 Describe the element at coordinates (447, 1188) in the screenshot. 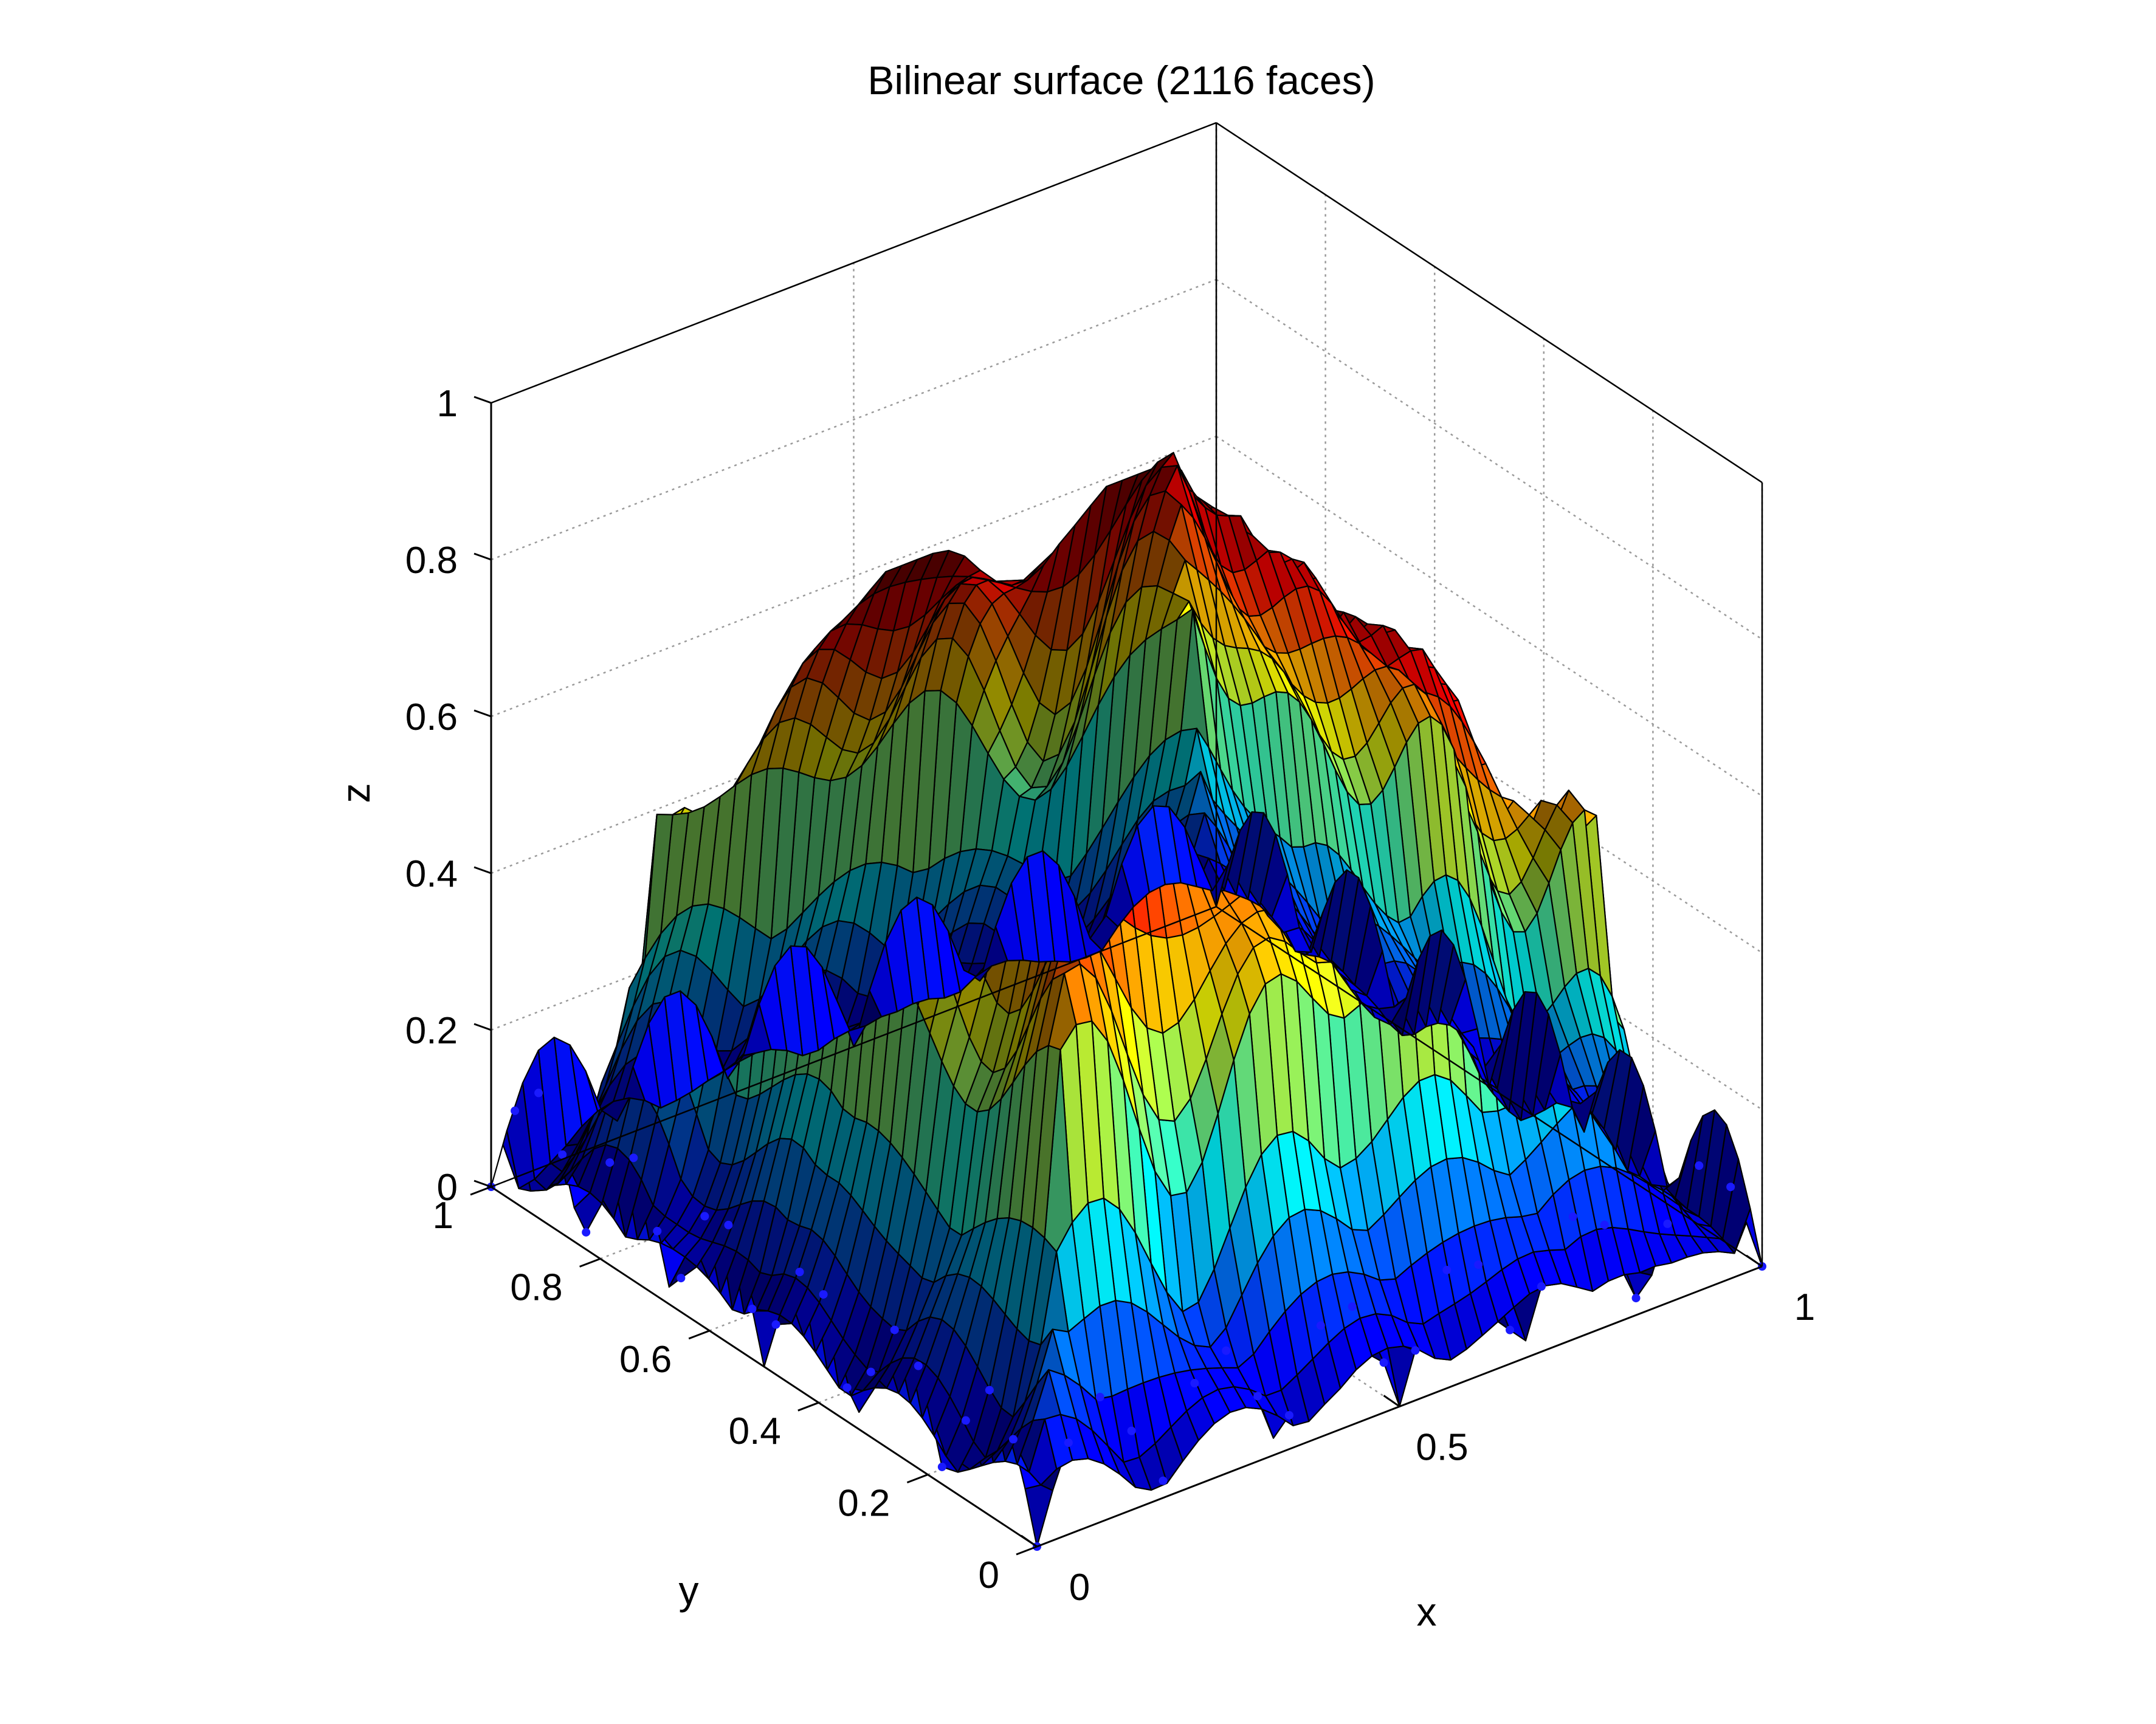

I see `z-tick-label: 0` at that location.